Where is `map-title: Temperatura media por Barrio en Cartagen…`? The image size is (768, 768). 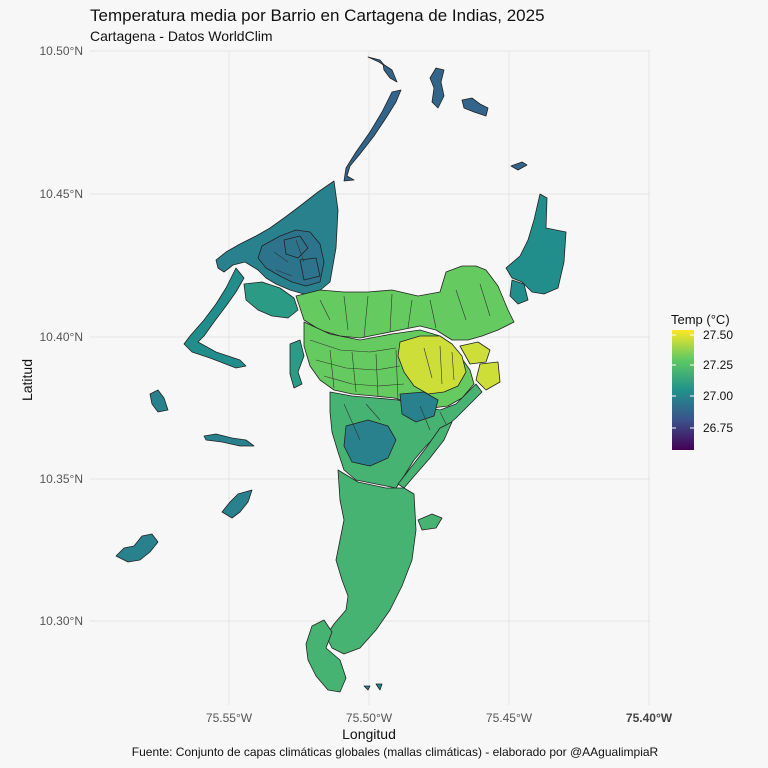
map-title: Temperatura media por Barrio en Cartagen… is located at coordinates (317, 15).